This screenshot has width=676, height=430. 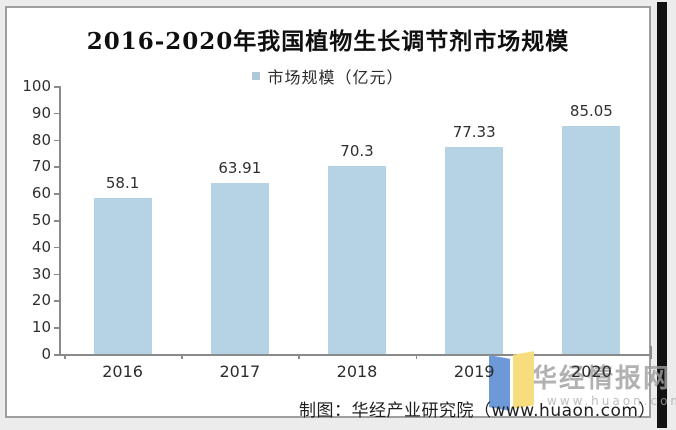 I want to click on y-tick-label: 10, so click(x=41, y=327).